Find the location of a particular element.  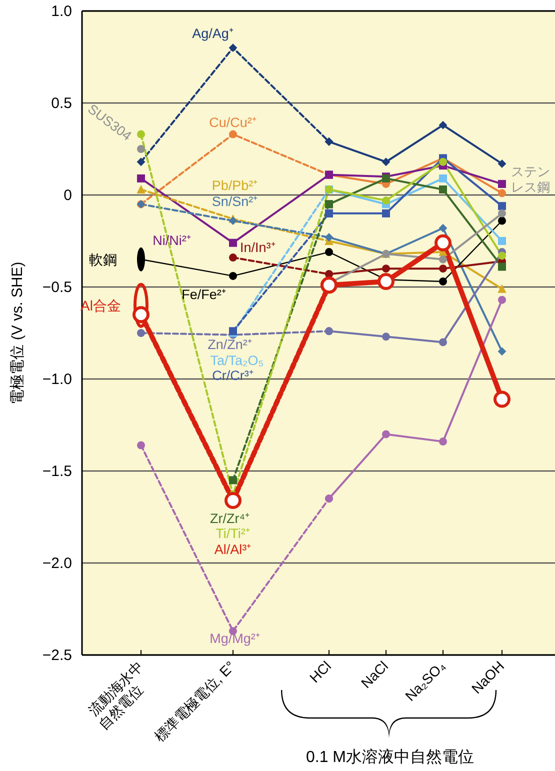

text: Ti/Ti²⁺ is located at coordinates (233, 533).